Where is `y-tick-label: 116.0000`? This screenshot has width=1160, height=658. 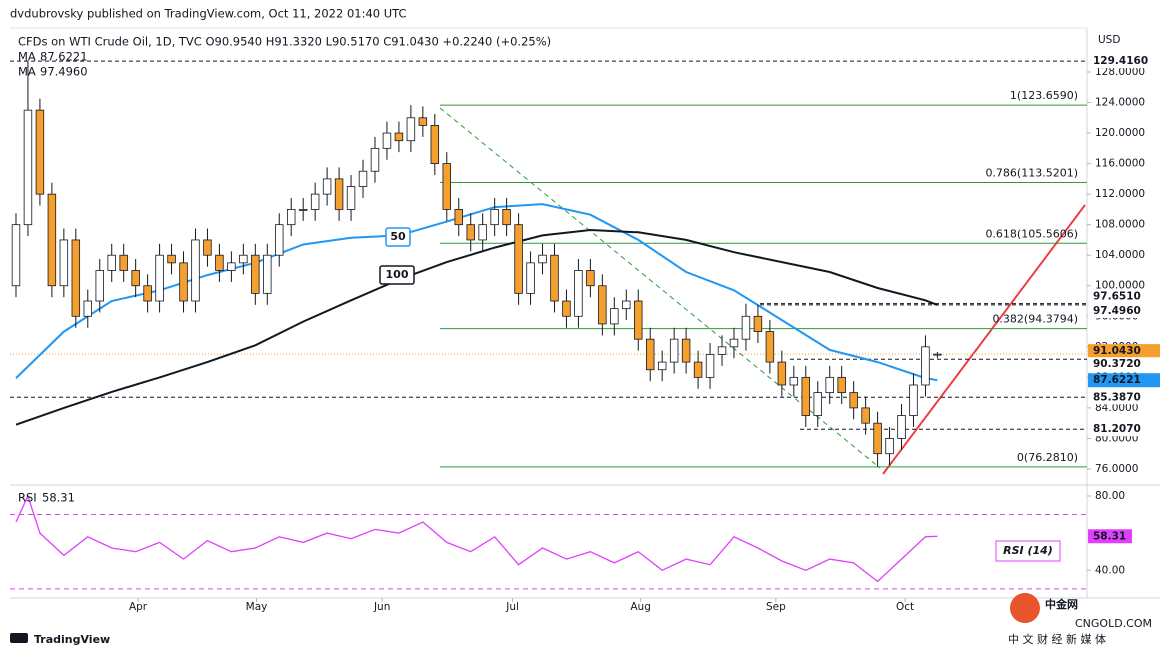 y-tick-label: 116.0000 is located at coordinates (1120, 164).